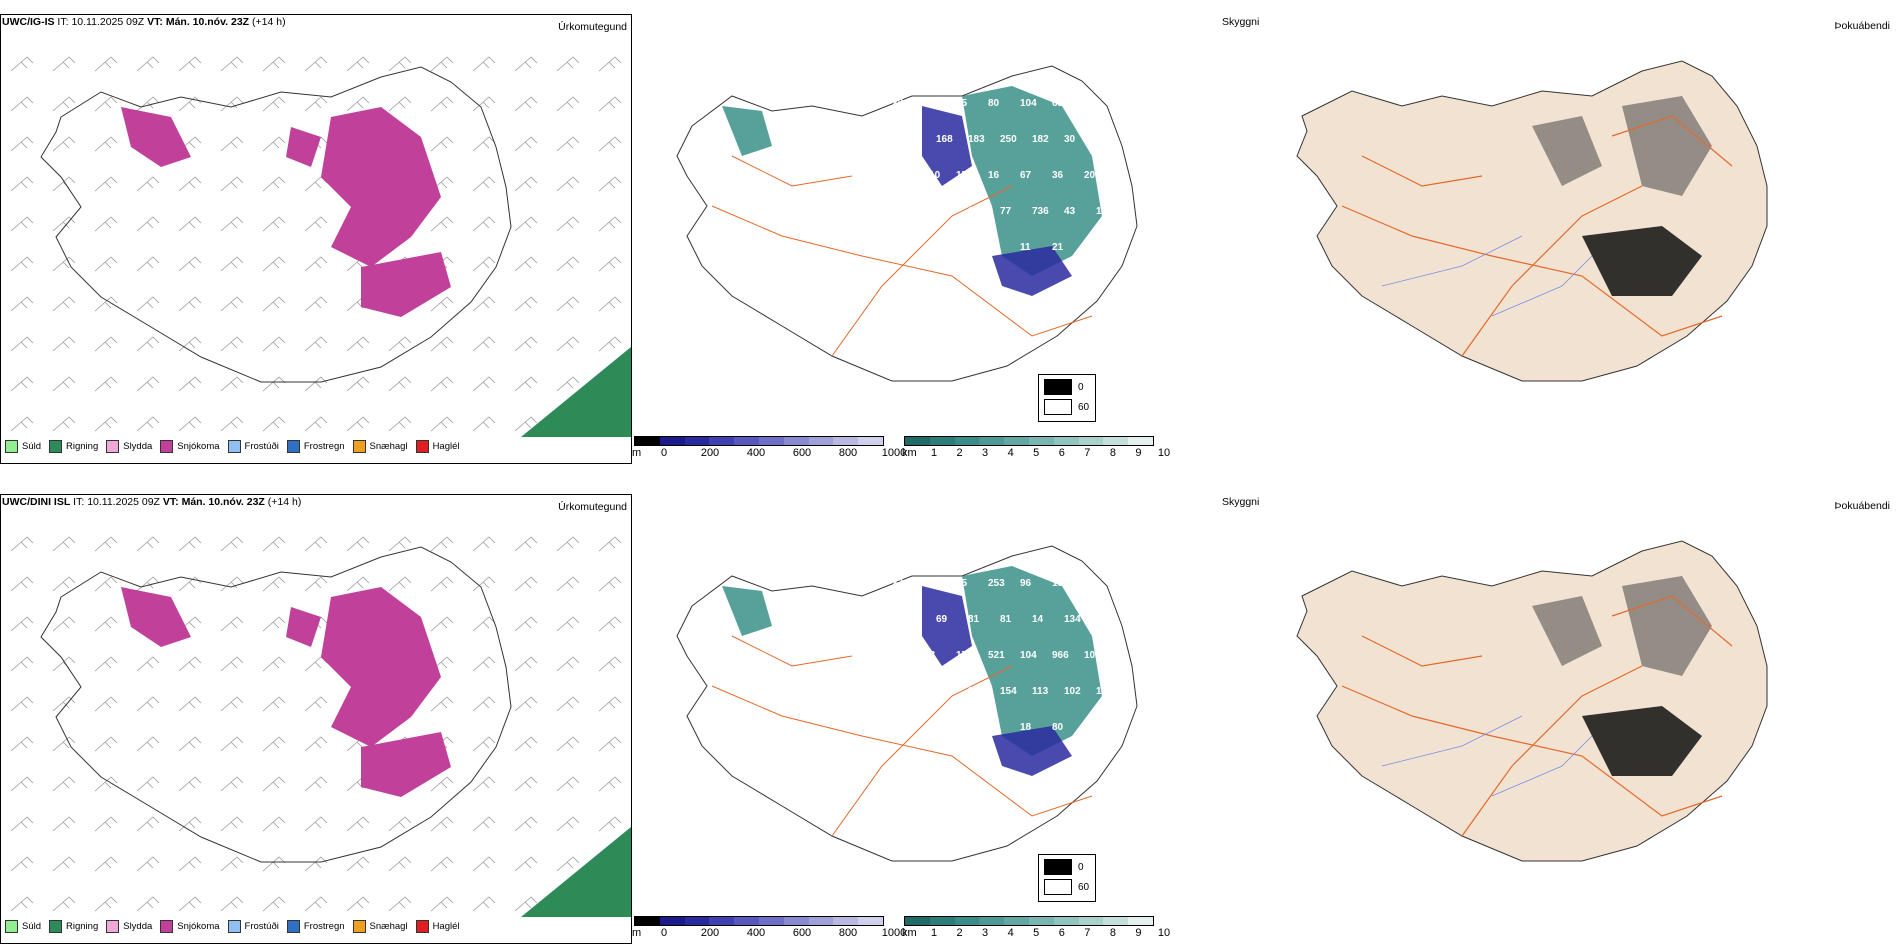 This screenshot has height=950, width=1900. Describe the element at coordinates (592, 507) in the screenshot. I see `panel-title: Úrkomutegund` at that location.